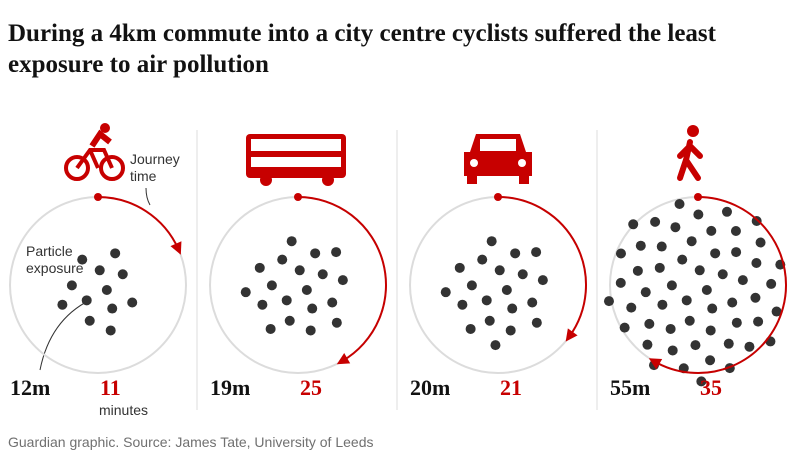  What do you see at coordinates (296, 160) in the screenshot?
I see `bus-icon` at bounding box center [296, 160].